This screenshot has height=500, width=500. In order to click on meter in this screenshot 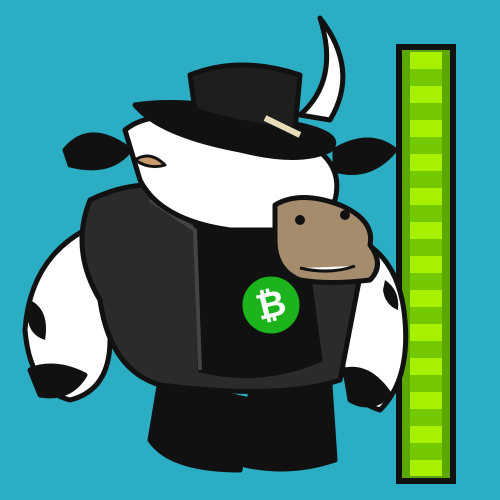, I will do `click(426, 264)`.